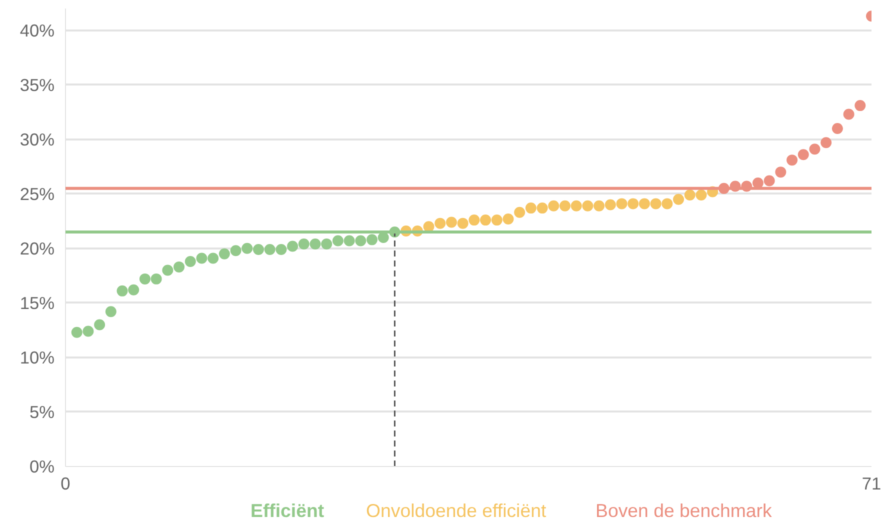  Describe the element at coordinates (41, 412) in the screenshot. I see `y-tick-label: 5%` at that location.